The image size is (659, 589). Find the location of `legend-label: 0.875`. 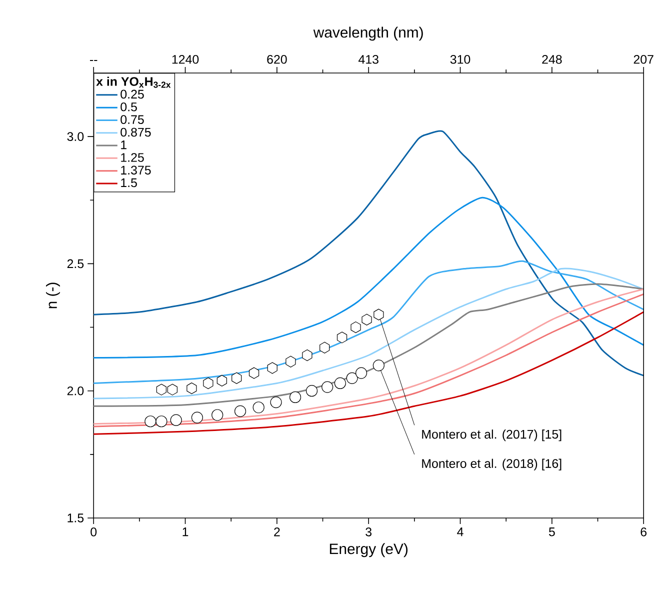

legend-label: 0.875 is located at coordinates (135, 132).